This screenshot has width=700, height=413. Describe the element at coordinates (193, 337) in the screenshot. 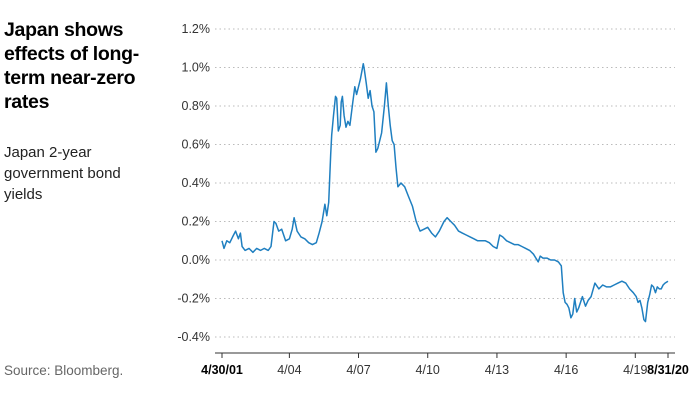

I see `y-tick-label: -0.4%` at that location.